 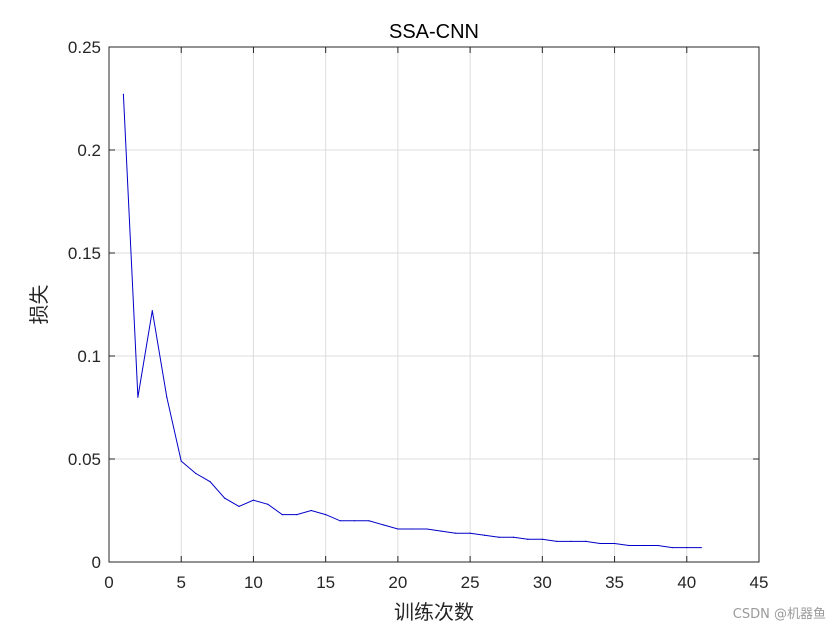 What do you see at coordinates (434, 32) in the screenshot?
I see `chart-title: SSA-CNN` at bounding box center [434, 32].